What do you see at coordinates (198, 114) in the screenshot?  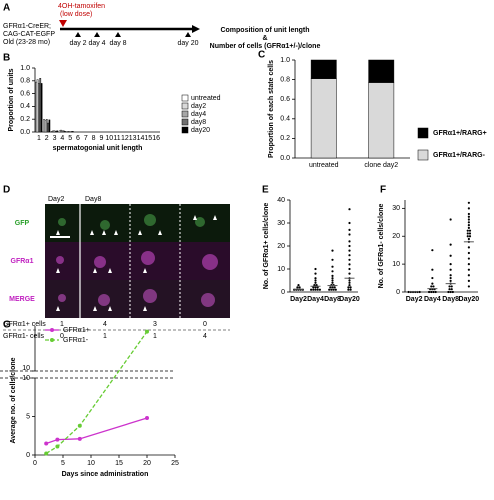 I see `legend-label: day4` at bounding box center [198, 114].